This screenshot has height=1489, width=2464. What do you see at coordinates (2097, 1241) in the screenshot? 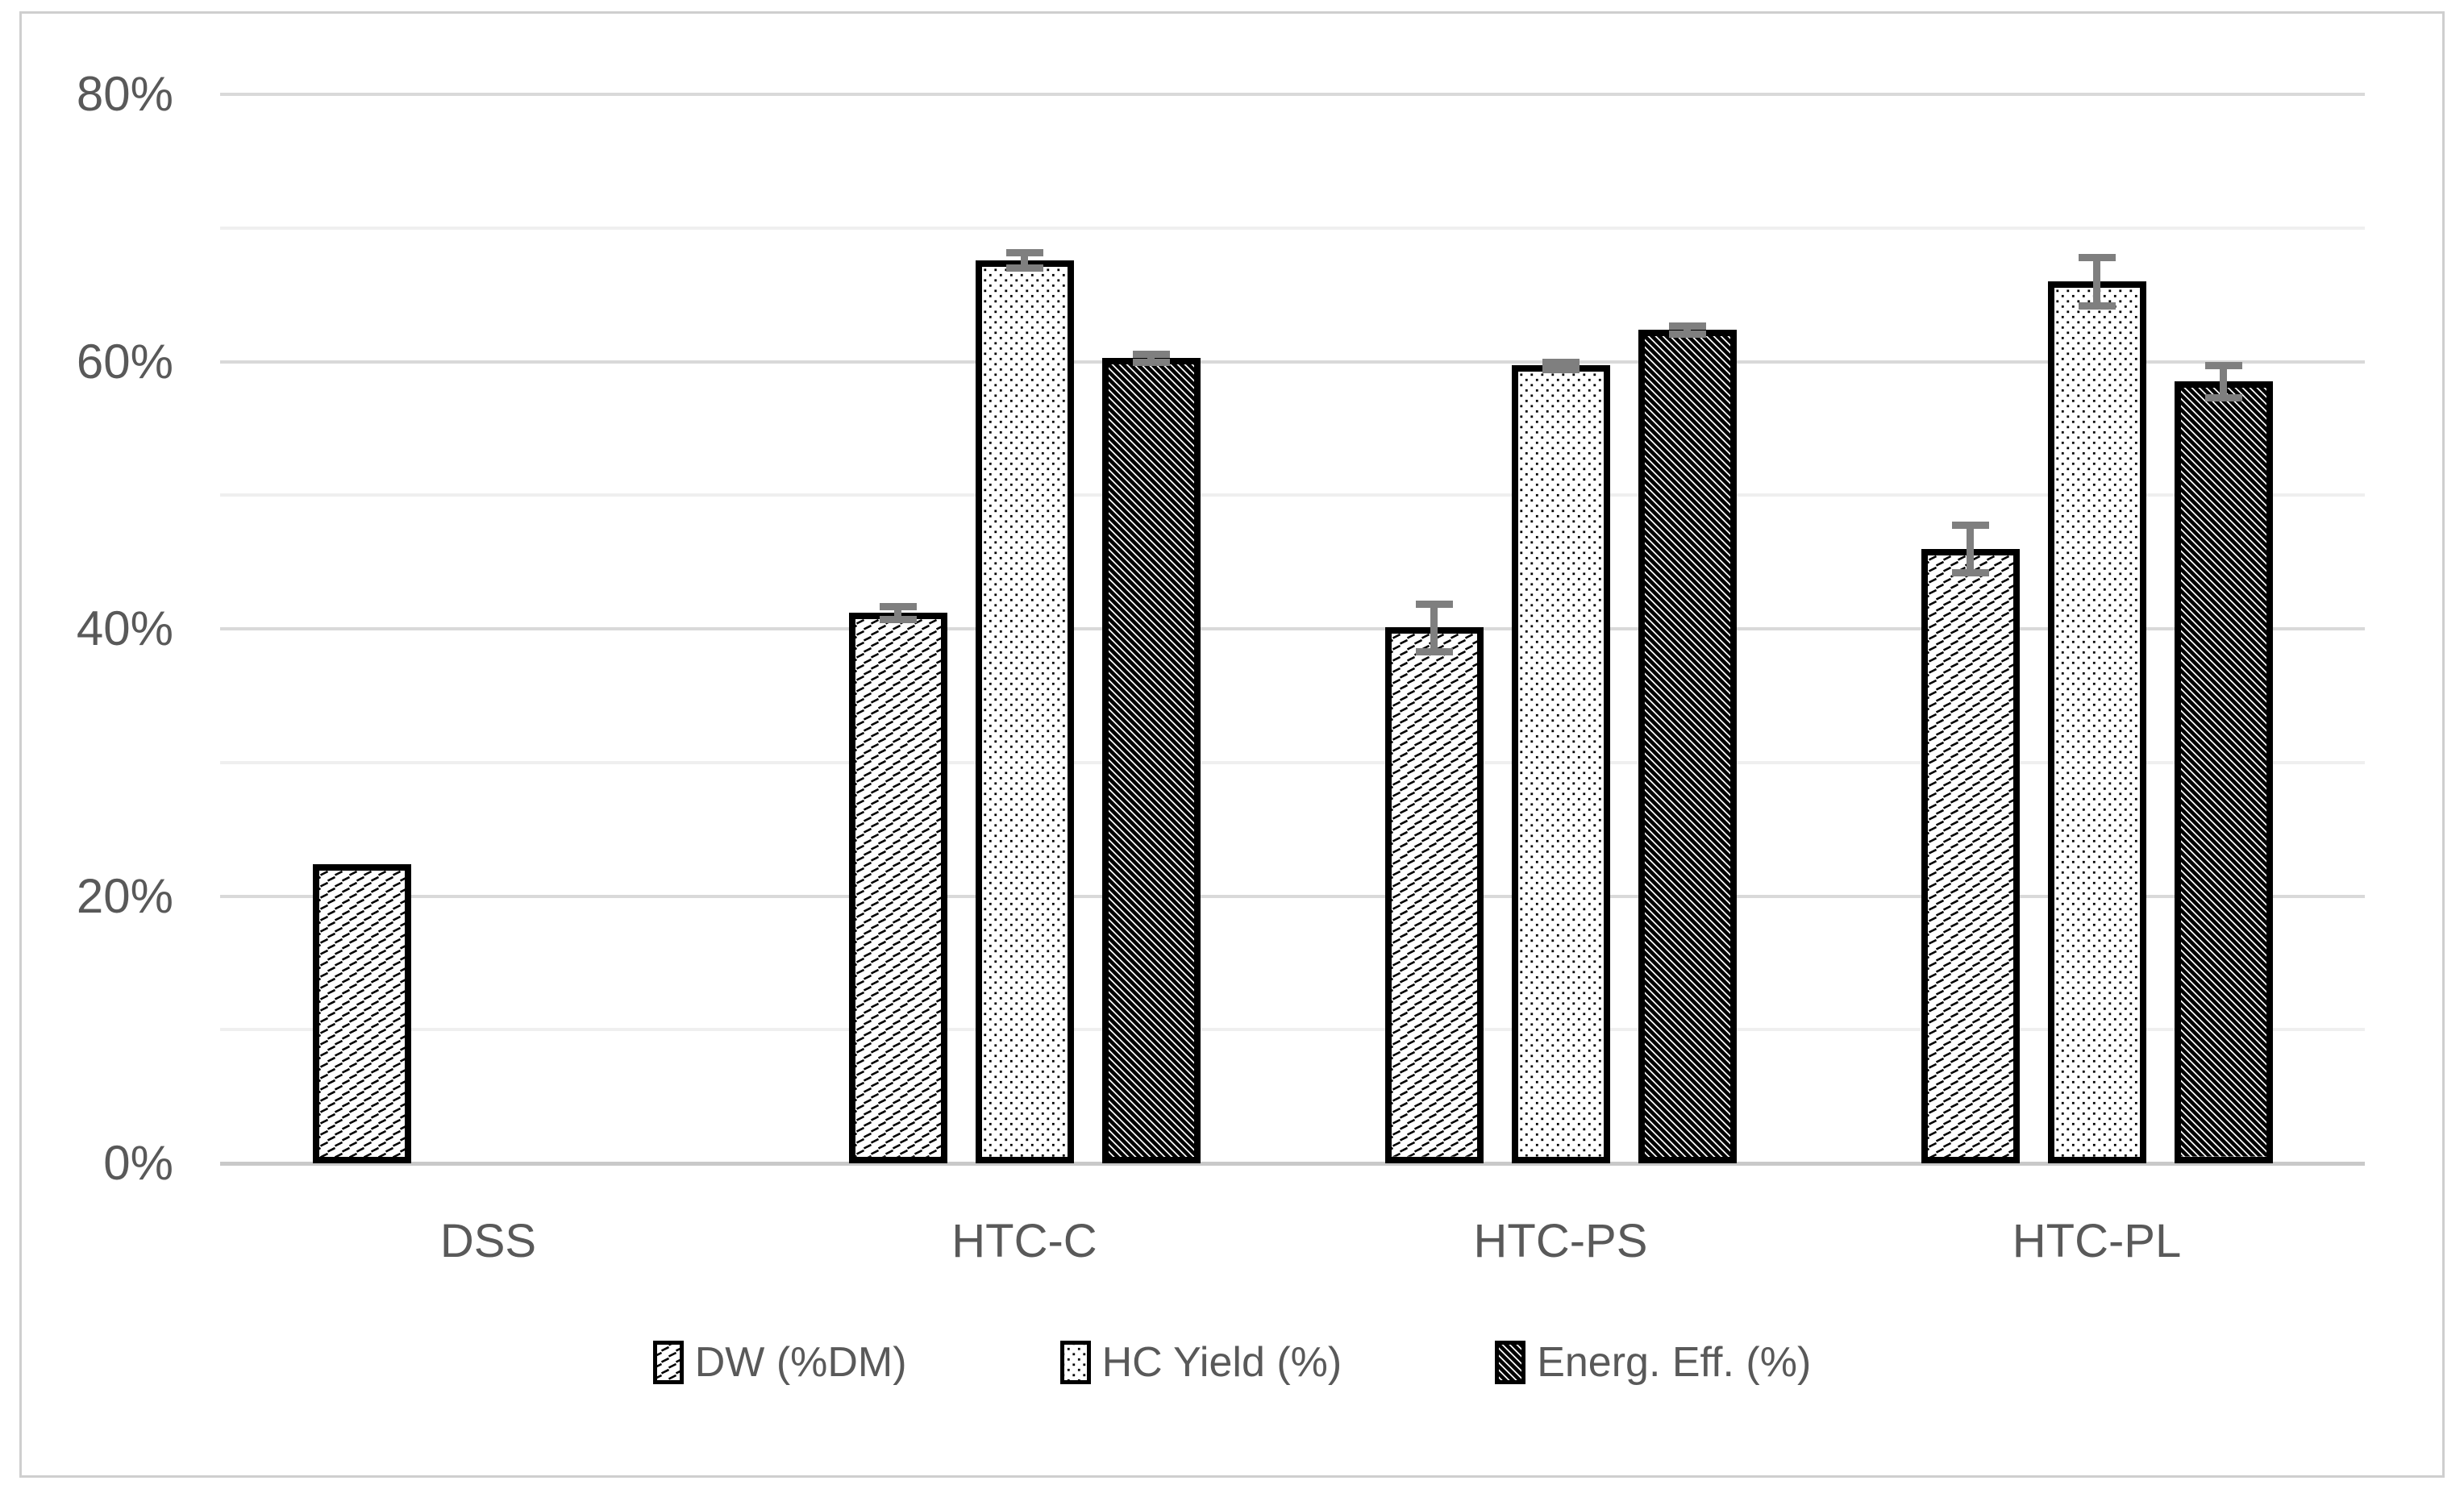
I see `x-category-label-htc-pl: HTC-PL` at bounding box center [2097, 1241].